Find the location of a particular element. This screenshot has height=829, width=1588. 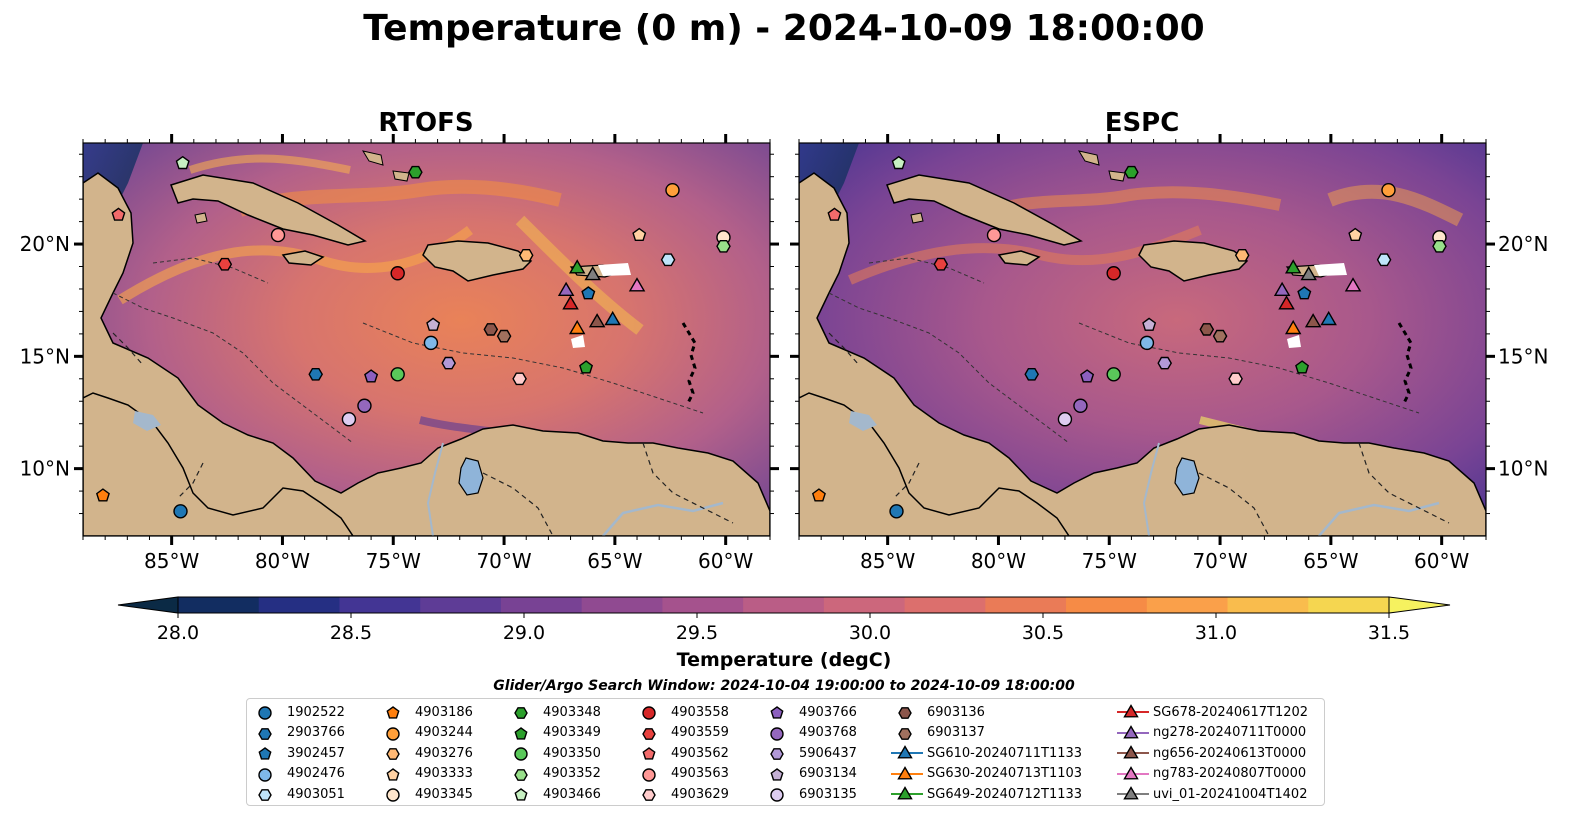

legend-label: 4903559 is located at coordinates (700, 732).